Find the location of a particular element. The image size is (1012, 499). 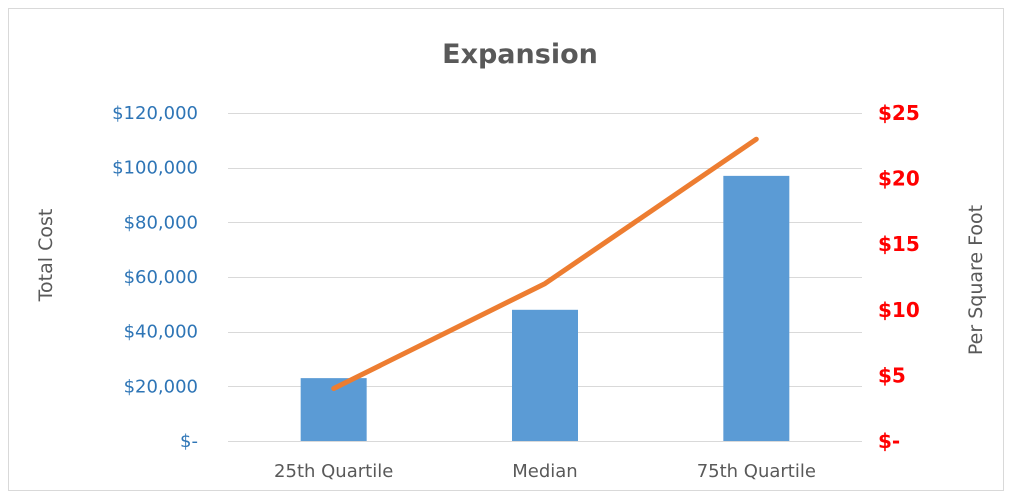

category-label: Median is located at coordinates (544, 471).